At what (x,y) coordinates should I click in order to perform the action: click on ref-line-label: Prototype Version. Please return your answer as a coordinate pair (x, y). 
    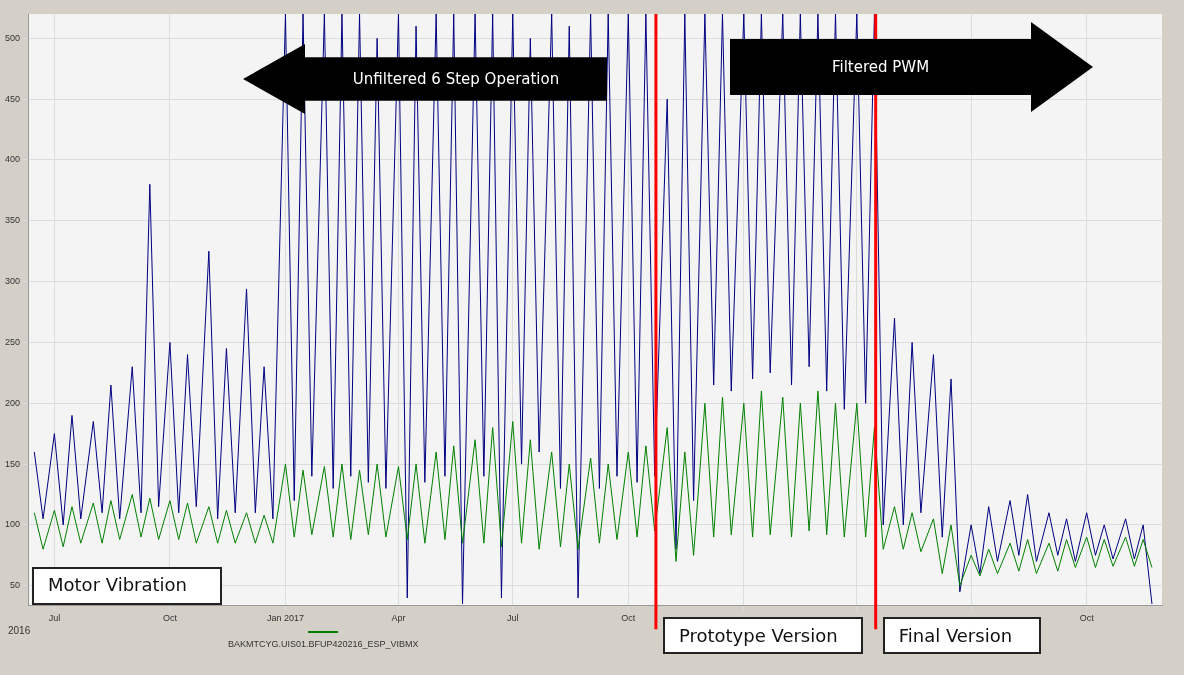
    Looking at the image, I should click on (762, 636).